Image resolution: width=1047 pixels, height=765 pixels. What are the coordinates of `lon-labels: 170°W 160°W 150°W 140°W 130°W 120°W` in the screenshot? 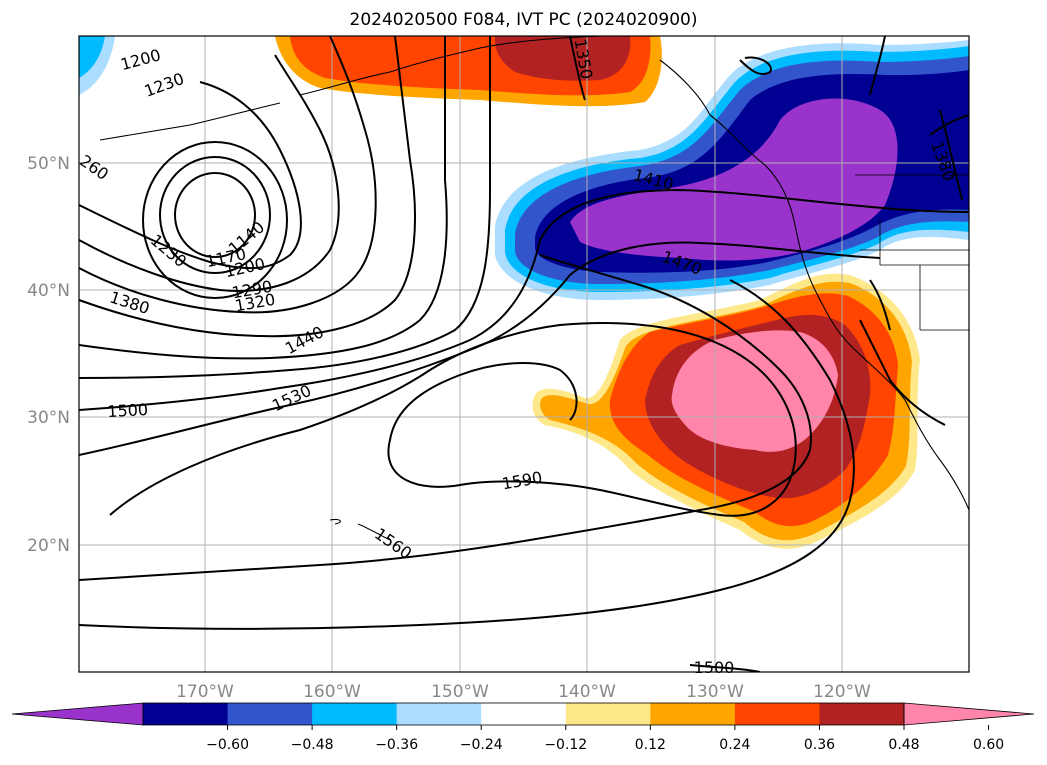 It's located at (523, 692).